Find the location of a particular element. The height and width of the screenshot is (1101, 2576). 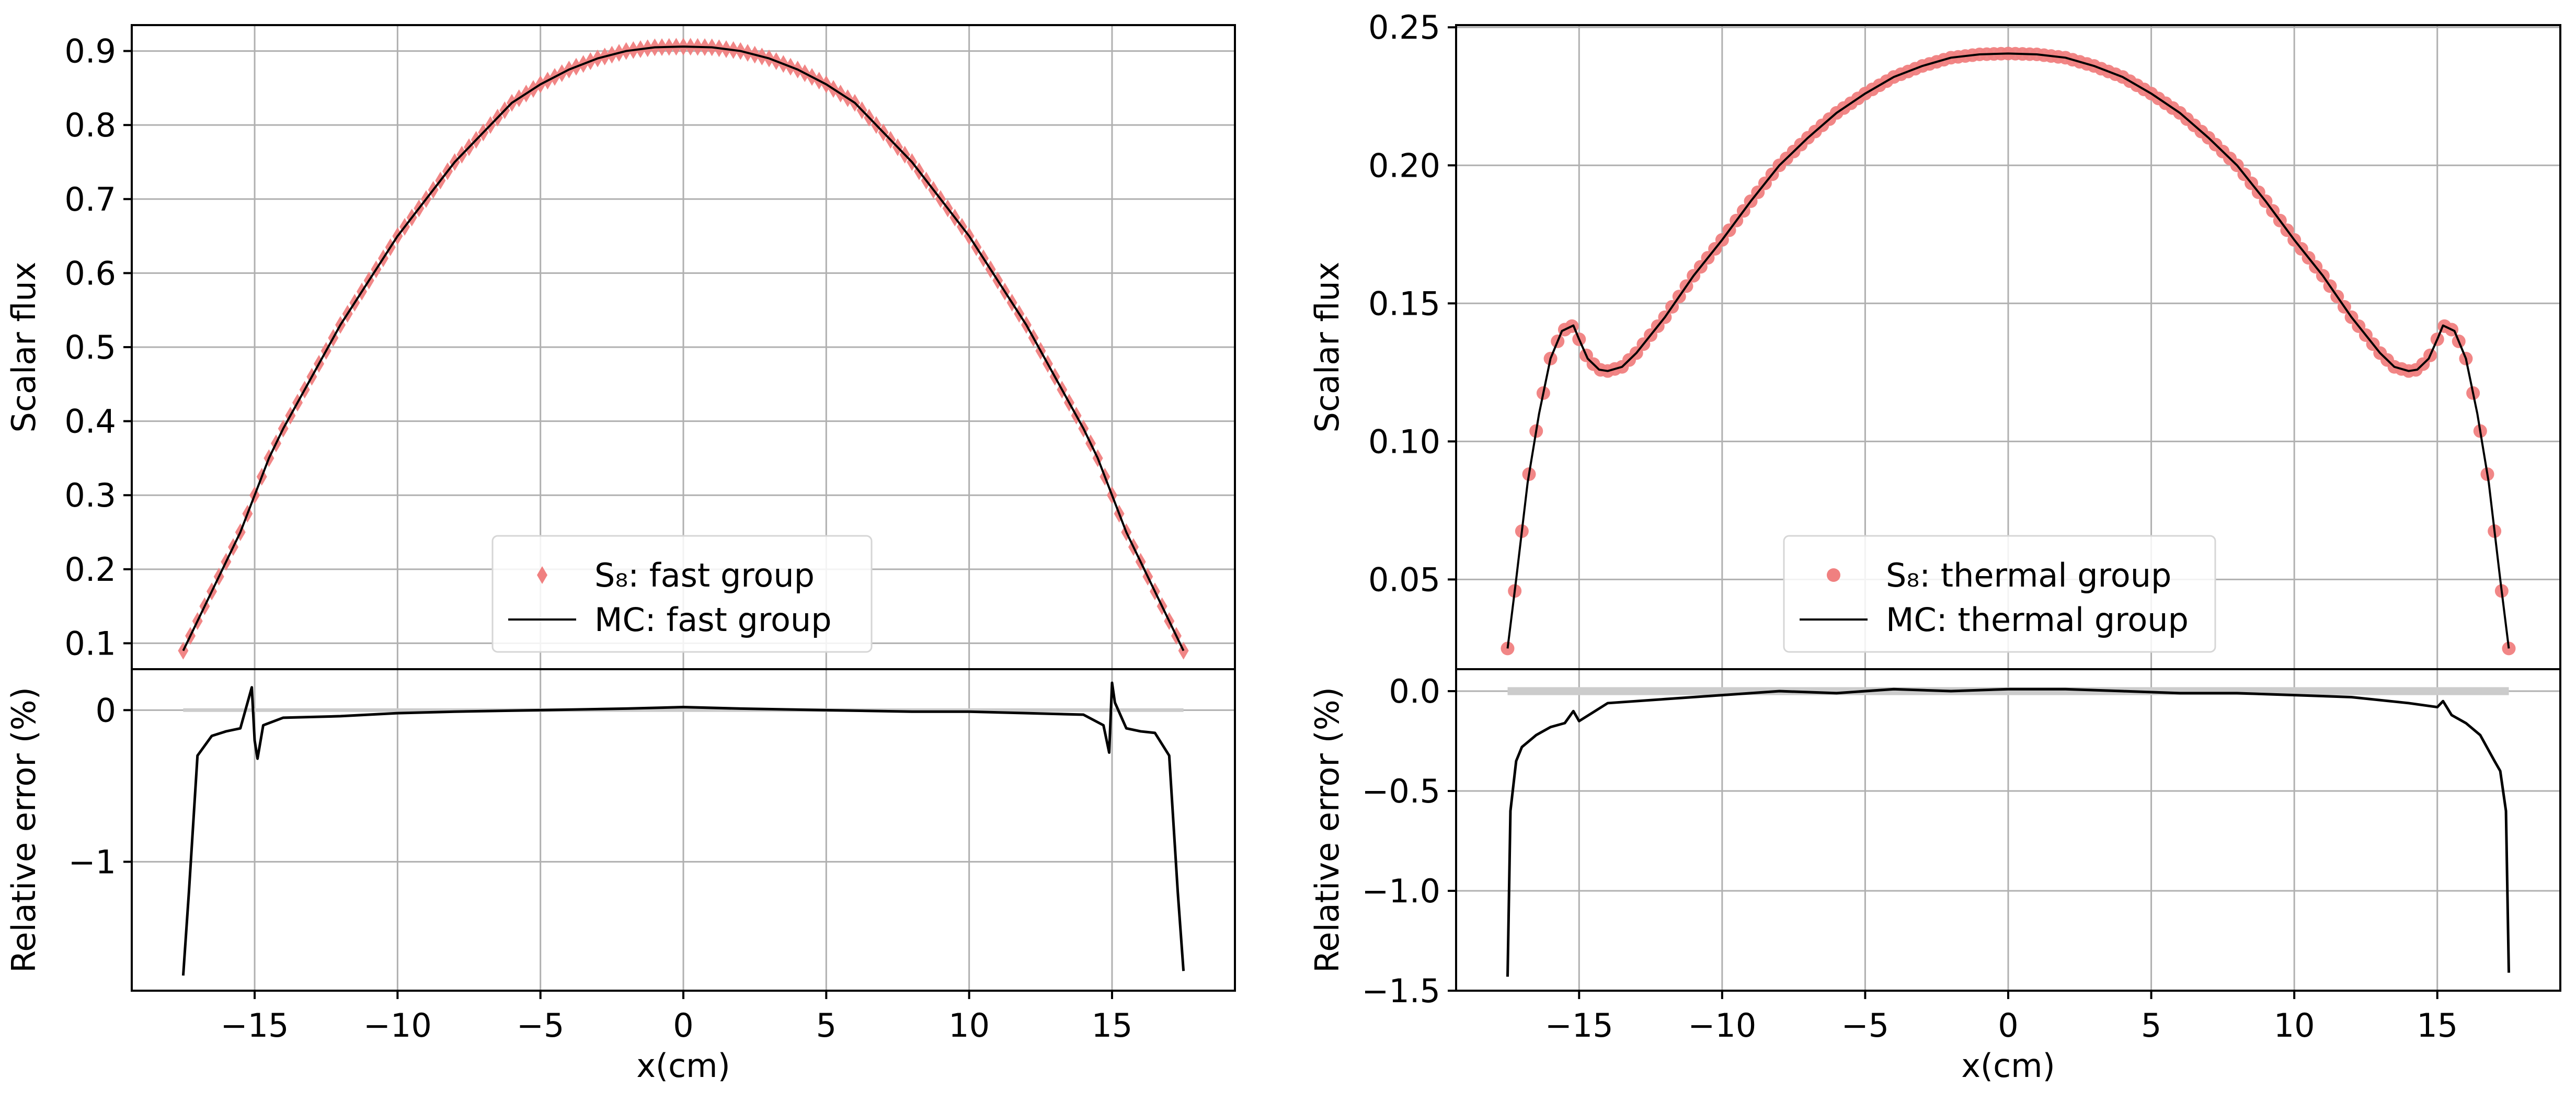

y-tick-label: 0.2 is located at coordinates (90, 569).